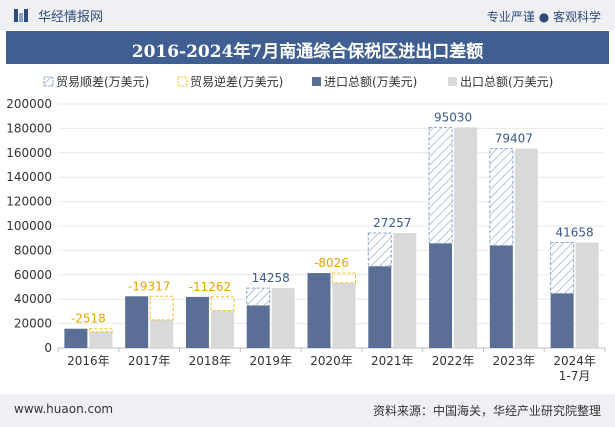 The image size is (615, 427). I want to click on logo-icon, so click(21, 15).